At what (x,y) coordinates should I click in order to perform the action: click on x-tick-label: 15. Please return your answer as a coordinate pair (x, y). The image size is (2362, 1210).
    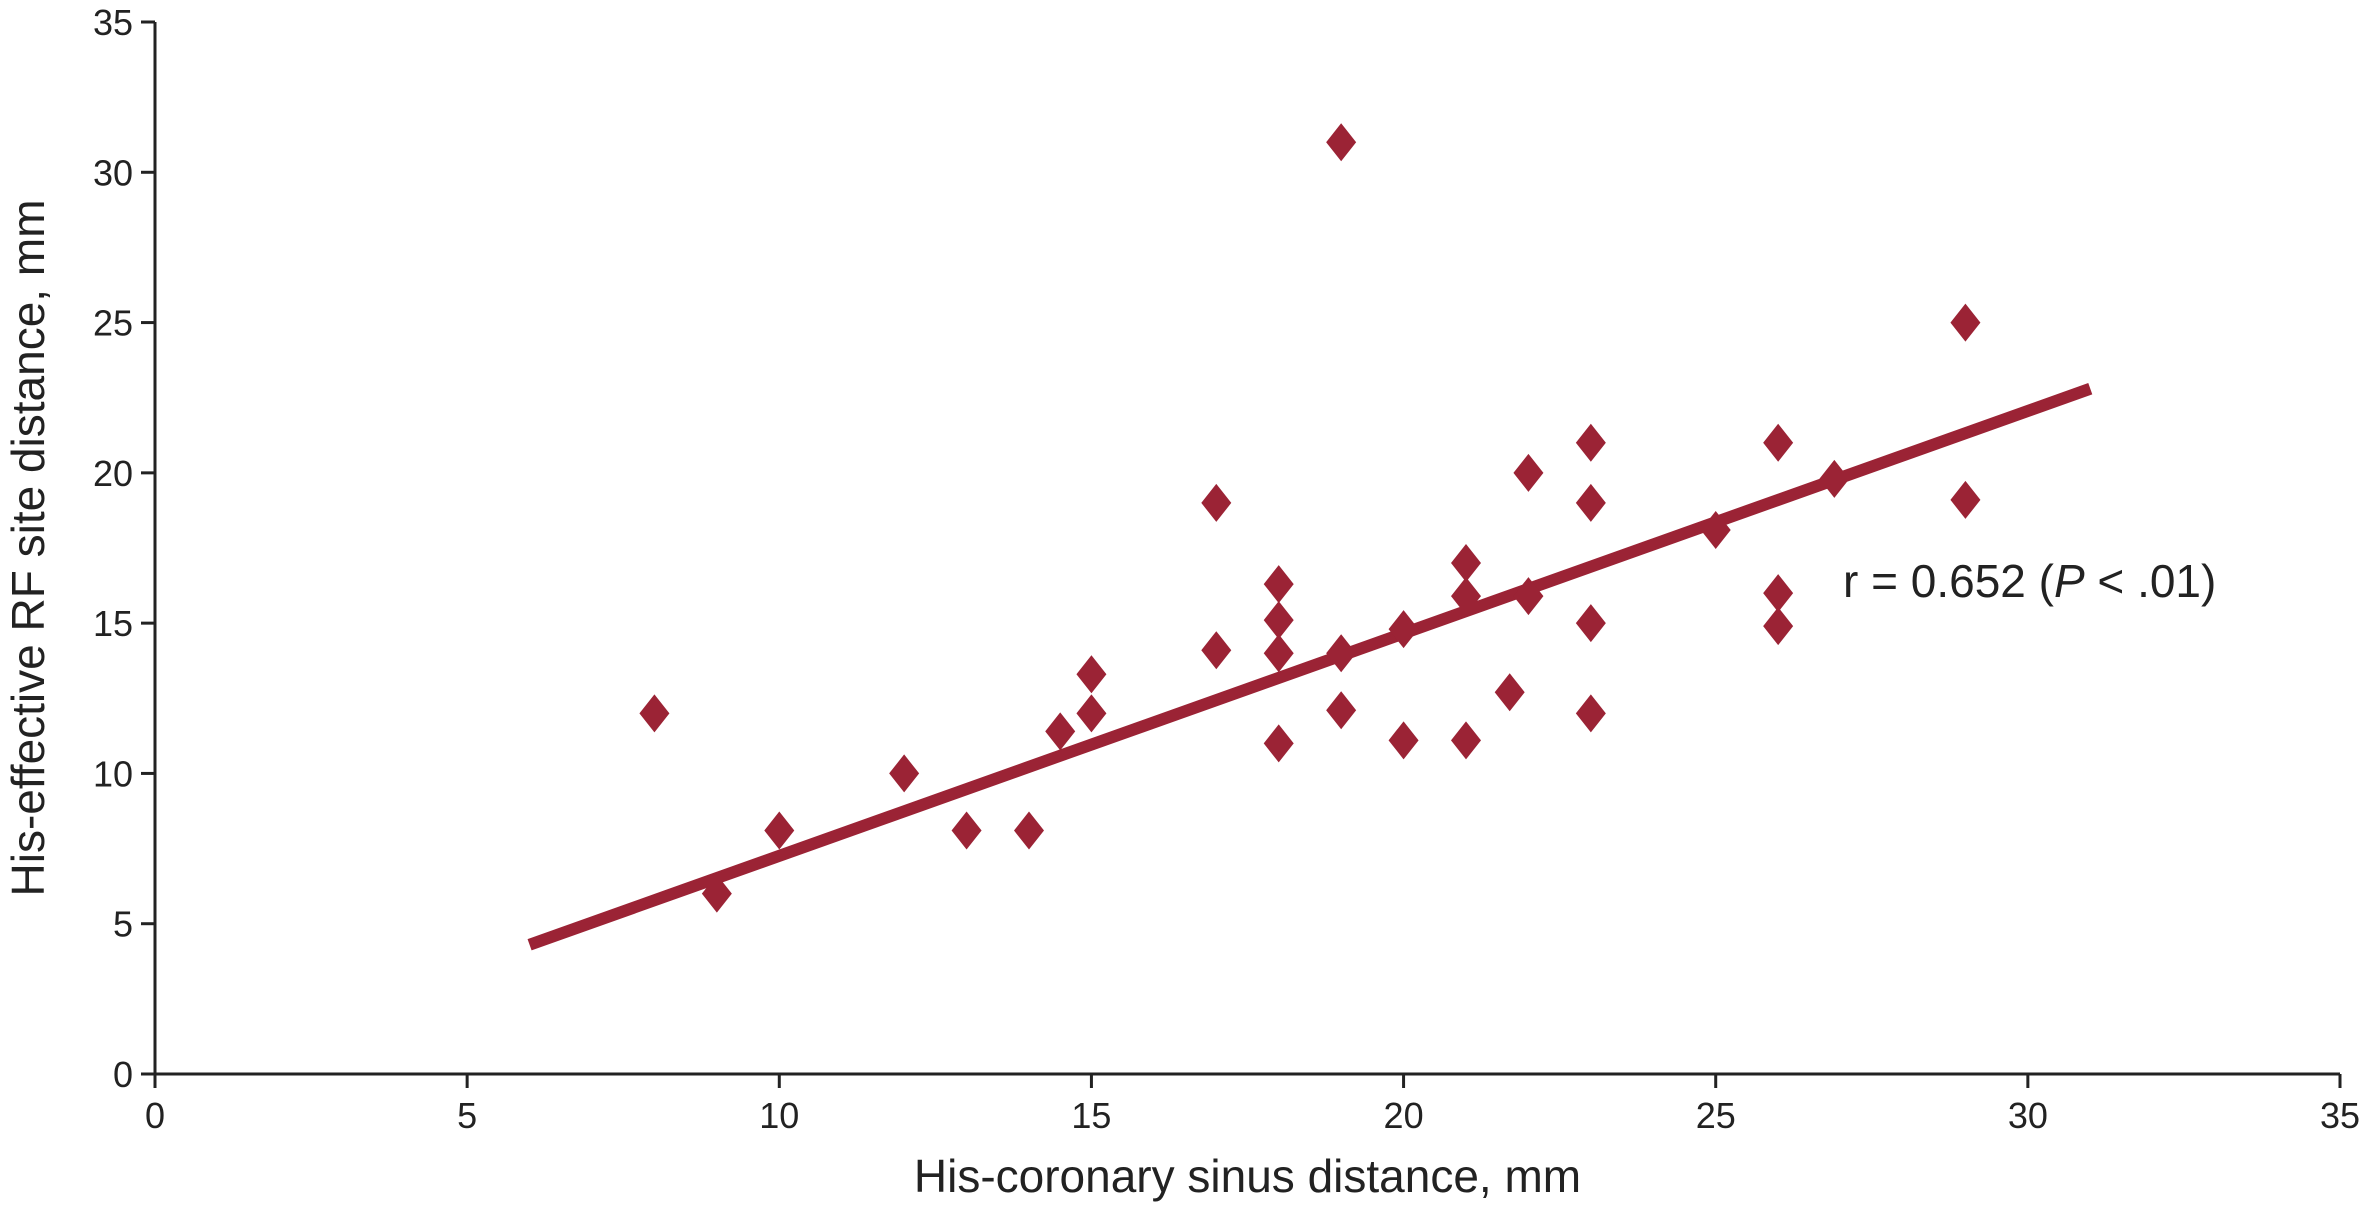
    Looking at the image, I should click on (1091, 1115).